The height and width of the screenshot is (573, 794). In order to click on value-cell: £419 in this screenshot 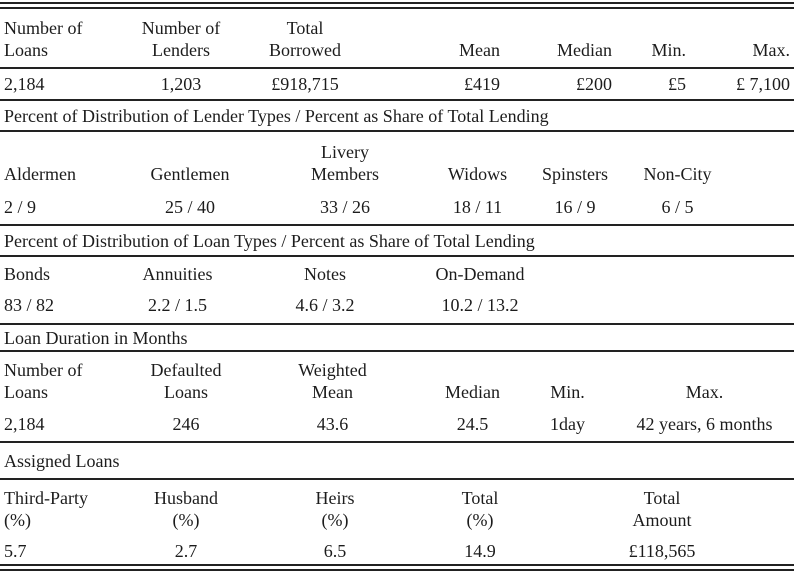, I will do `click(482, 84)`.